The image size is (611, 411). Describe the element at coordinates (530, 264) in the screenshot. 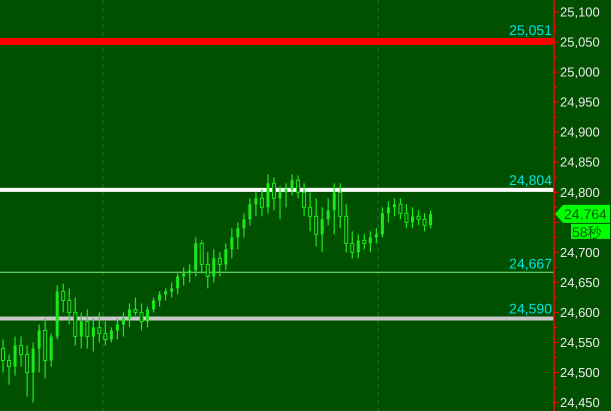

I see `ref-line-label: 24,667` at that location.